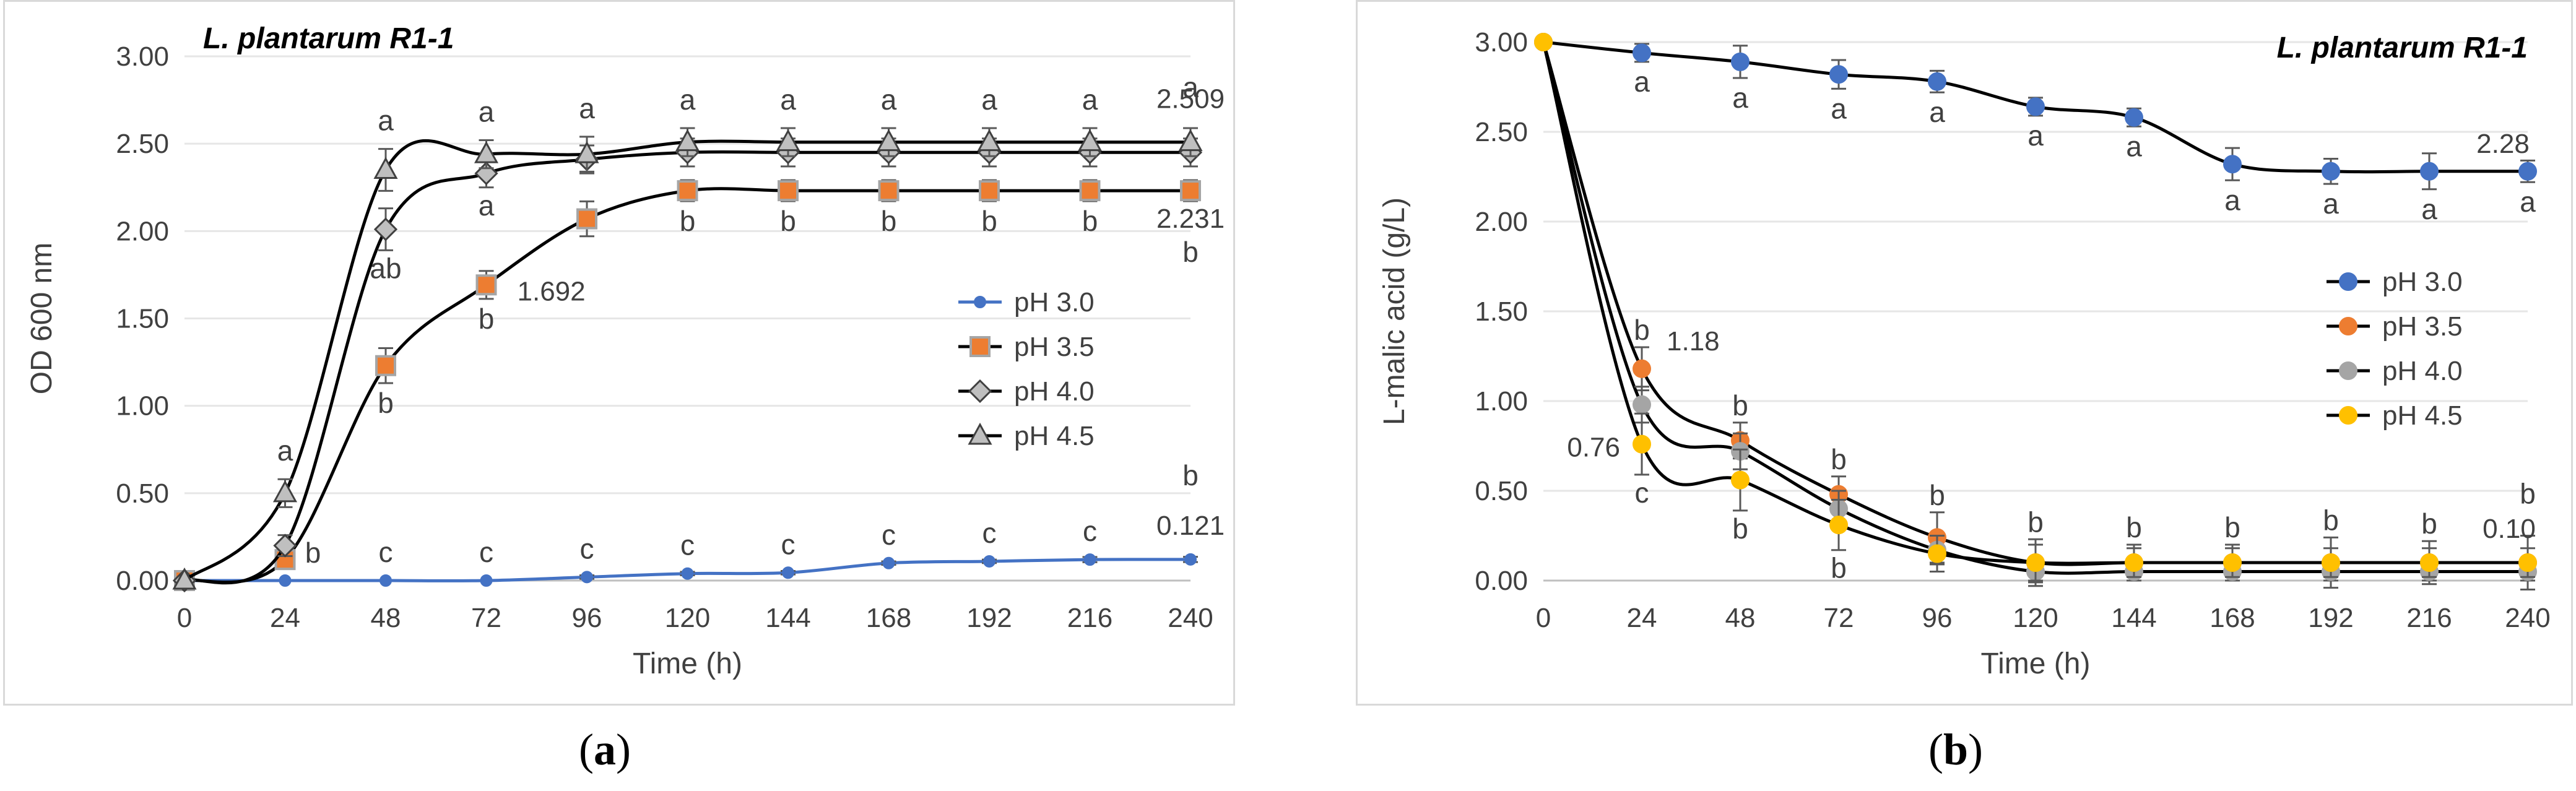  Describe the element at coordinates (1501, 43) in the screenshot. I see `y-tick-label: 3.00` at that location.